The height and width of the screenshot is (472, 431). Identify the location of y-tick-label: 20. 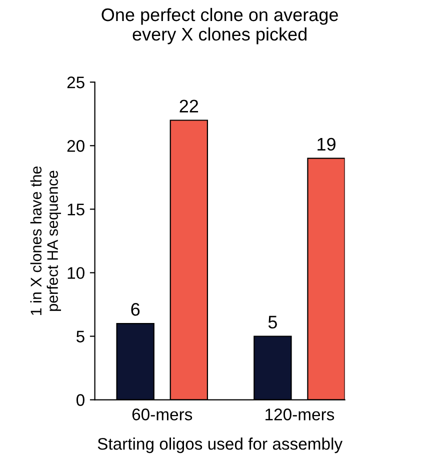
(75, 146).